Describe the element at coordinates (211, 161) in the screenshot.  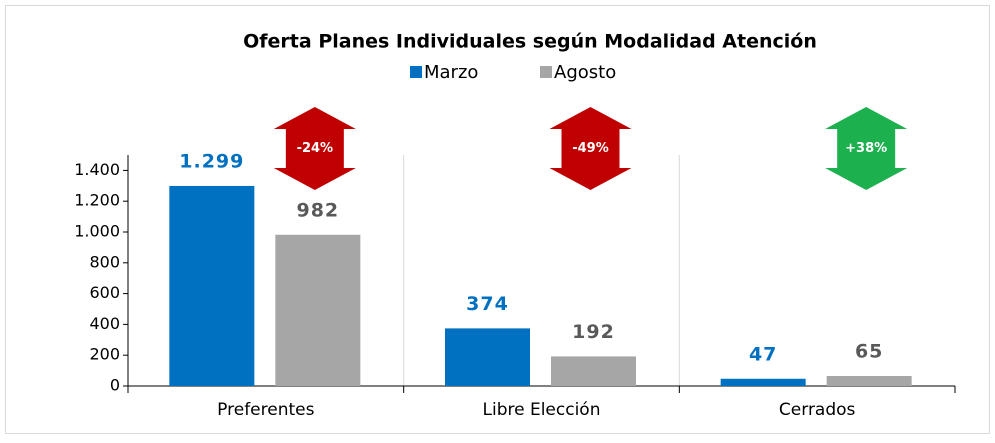
I see `value-label: 1.299` at that location.